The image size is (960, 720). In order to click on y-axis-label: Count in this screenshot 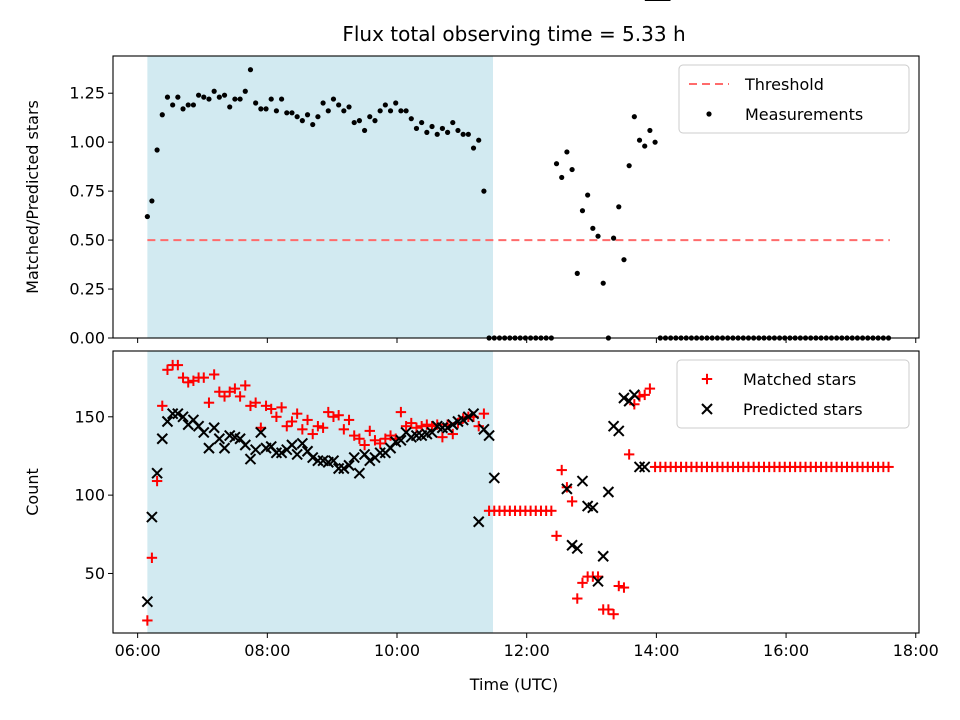, I will do `click(32, 492)`.